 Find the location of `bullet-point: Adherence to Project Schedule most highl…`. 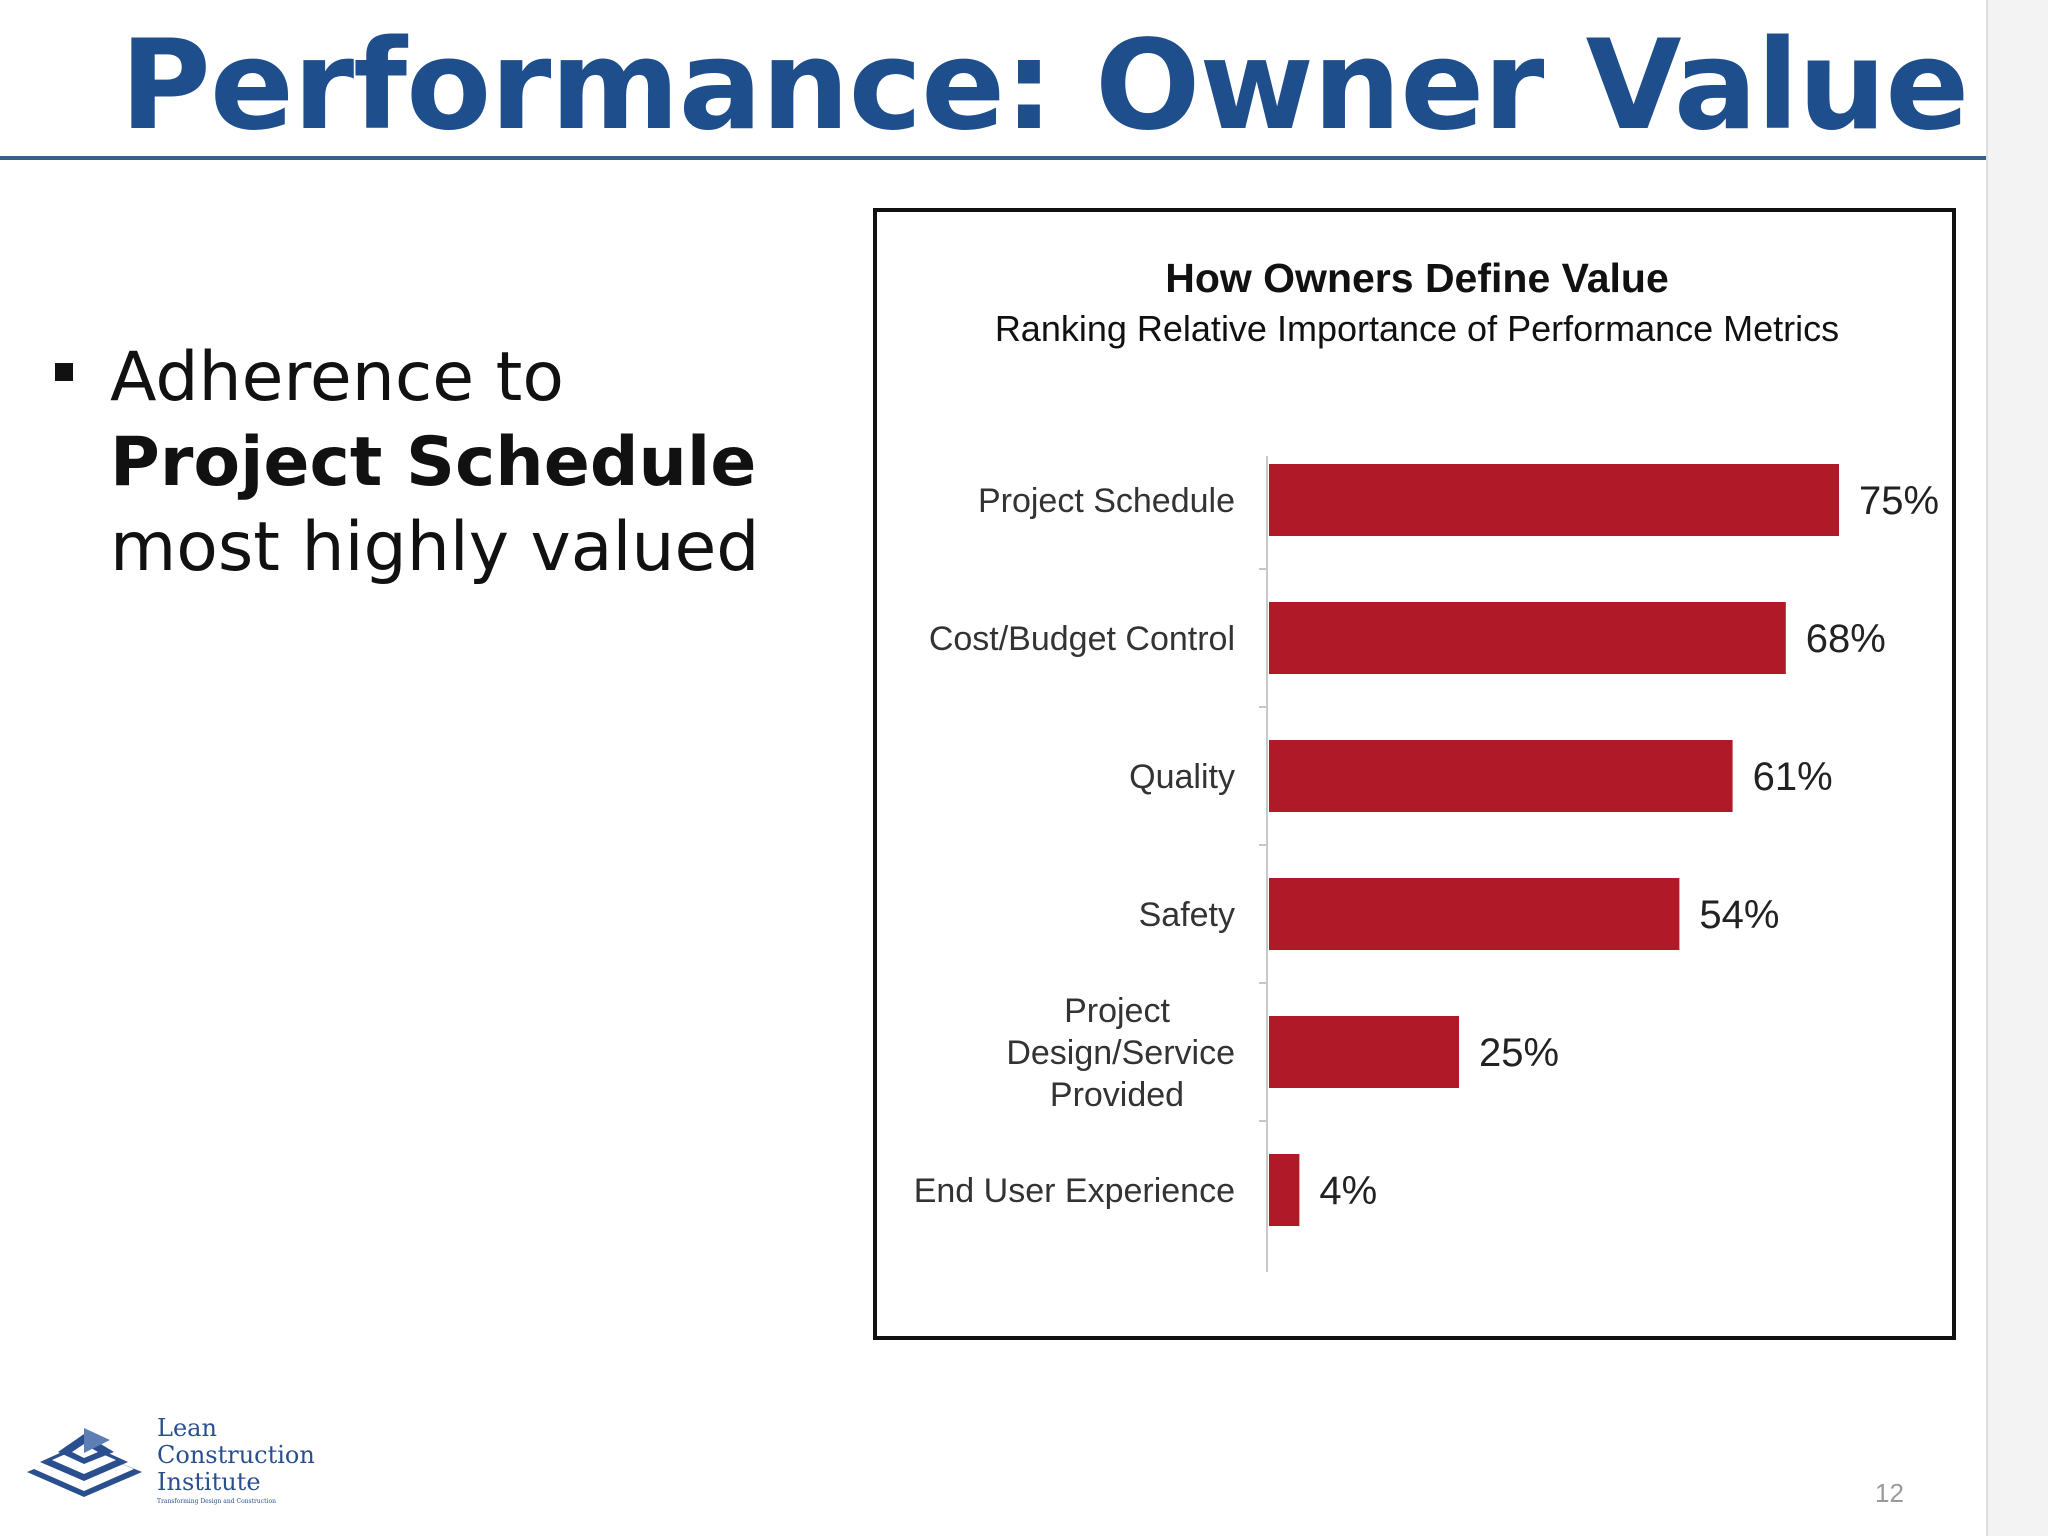

bullet-point: Adherence to Project Schedule most highl… is located at coordinates (455, 462).